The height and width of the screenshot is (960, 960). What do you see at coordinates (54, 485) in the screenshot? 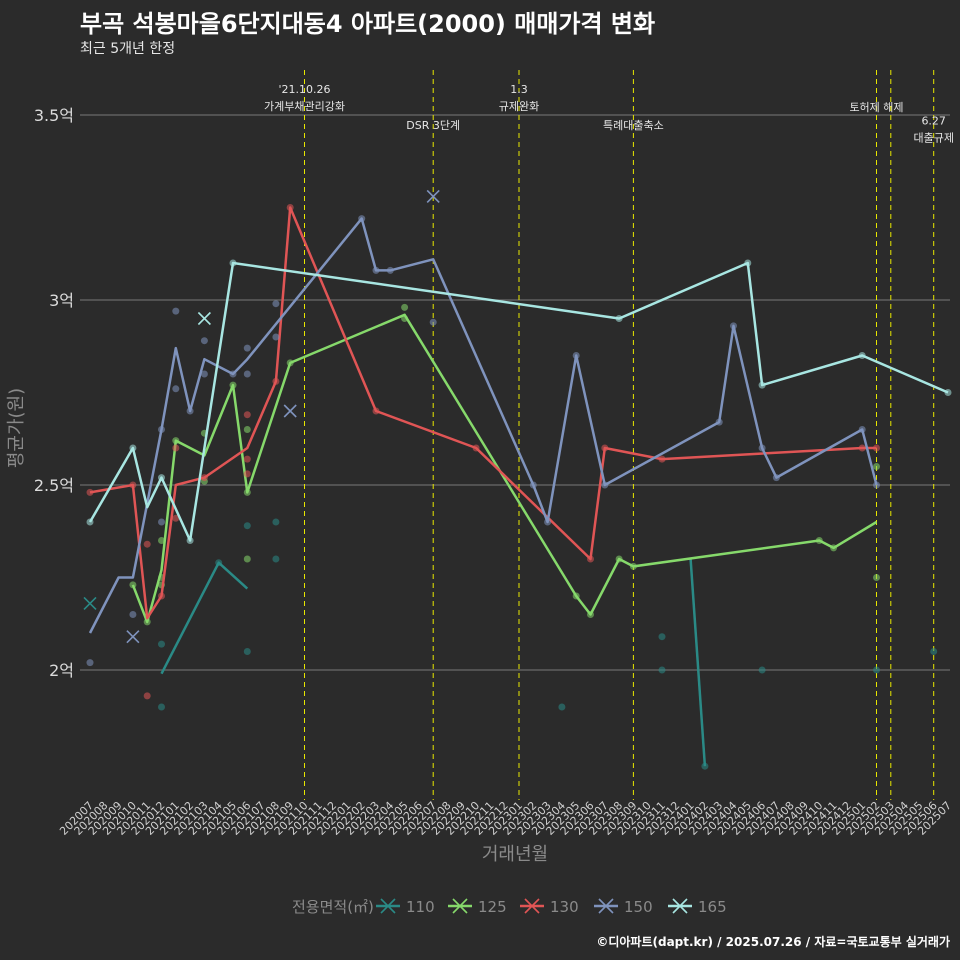
I see `y-tick-label: 2.5억` at bounding box center [54, 485].